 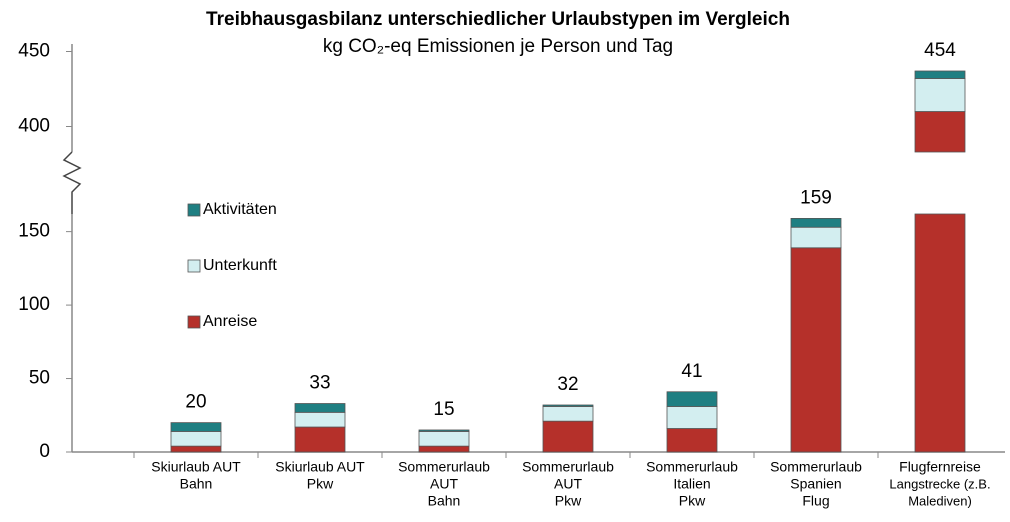 I want to click on y-tick-label: 150, so click(x=34, y=231).